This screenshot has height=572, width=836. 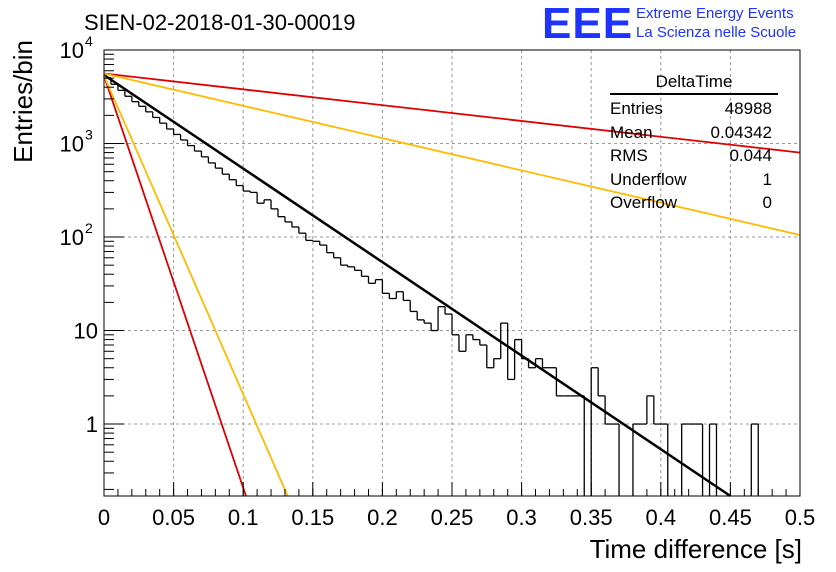 I want to click on y-axis-label: Entries/bin, so click(x=23, y=101).